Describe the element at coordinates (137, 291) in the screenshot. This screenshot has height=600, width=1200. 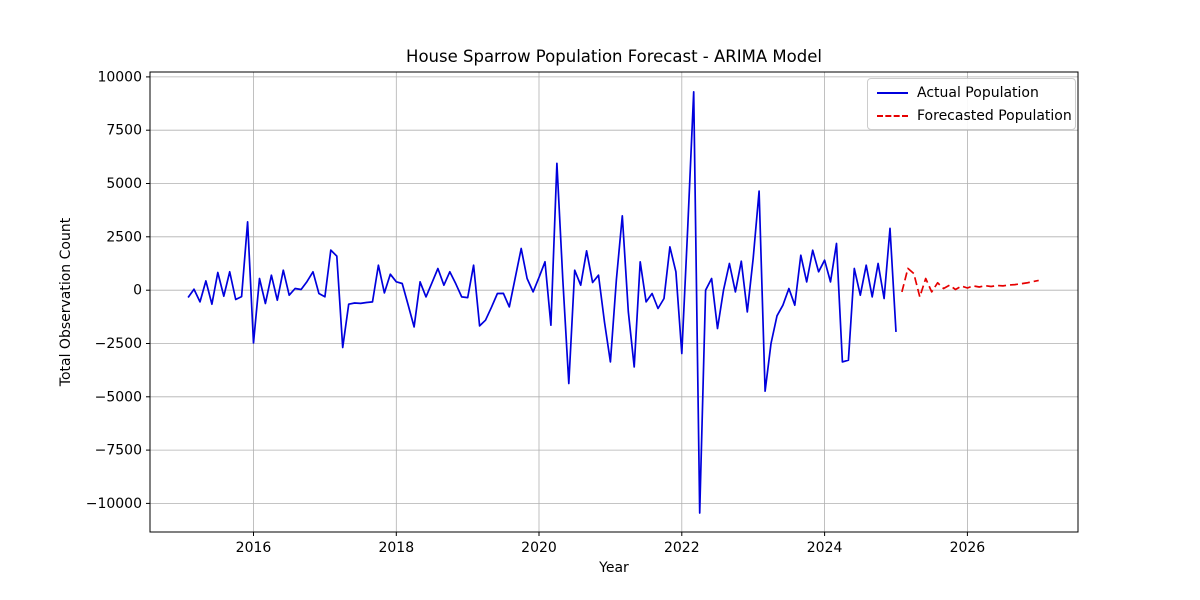
I see `y-tick-label: 0` at that location.